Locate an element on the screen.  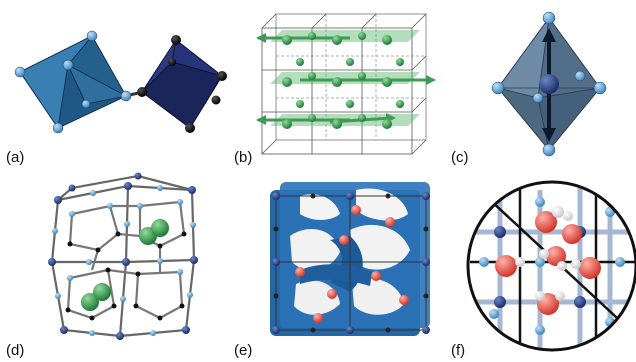
panel-label-d: (d) is located at coordinates (15, 350).